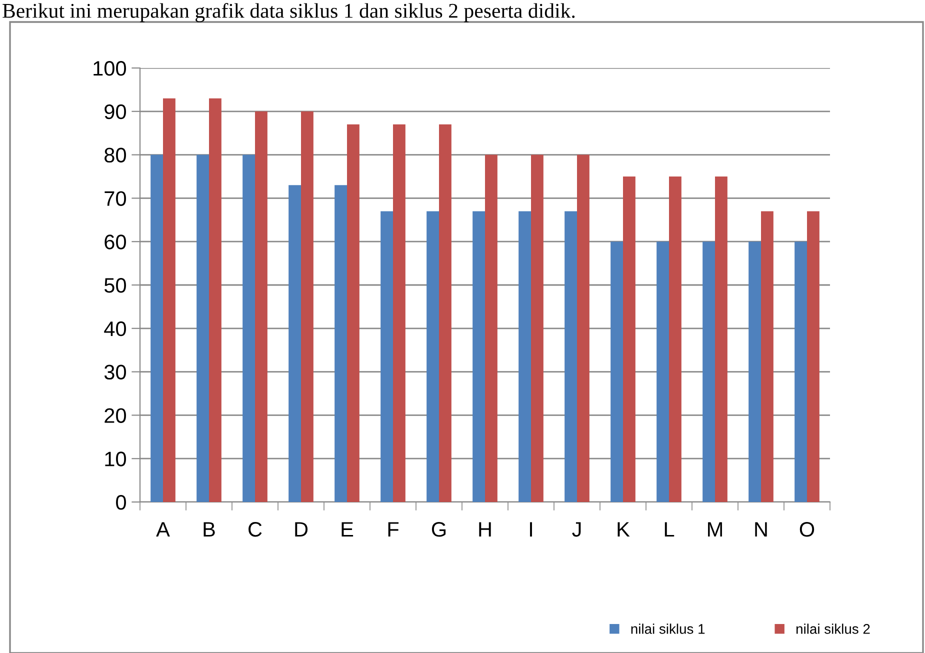  I want to click on y-tick-label: 30, so click(115, 372).